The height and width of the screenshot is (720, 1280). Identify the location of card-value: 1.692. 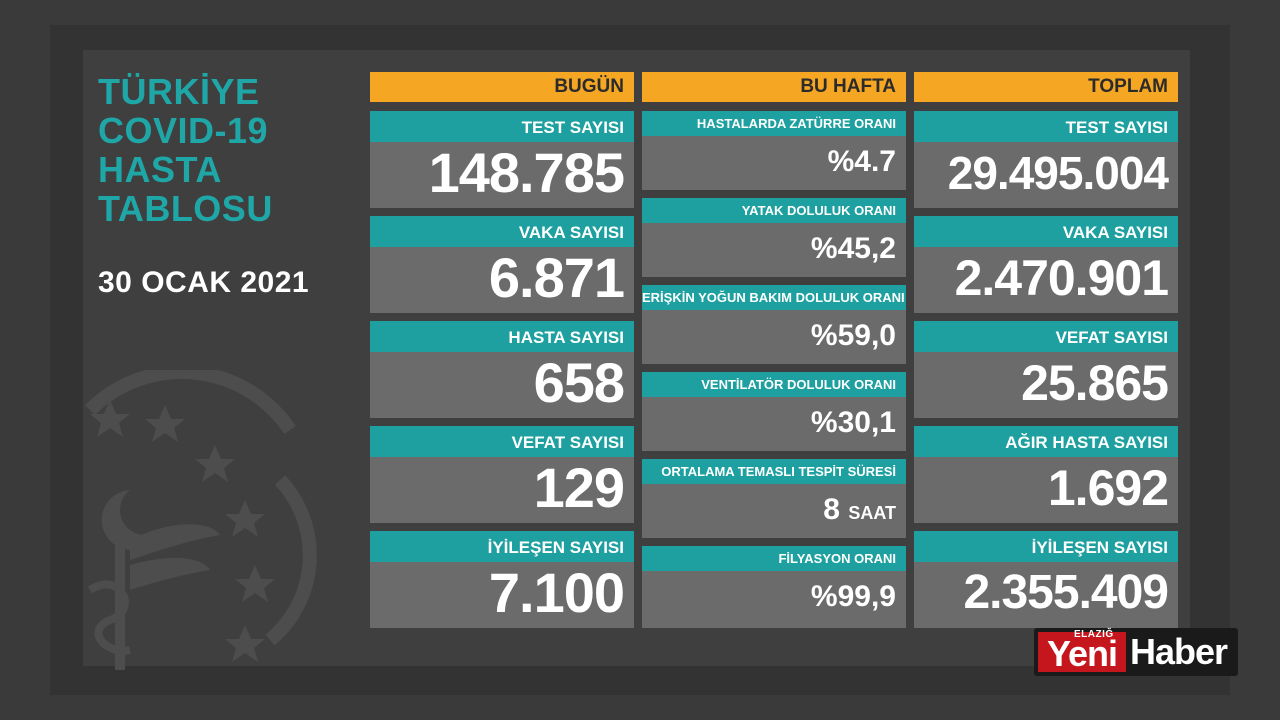
(1108, 488).